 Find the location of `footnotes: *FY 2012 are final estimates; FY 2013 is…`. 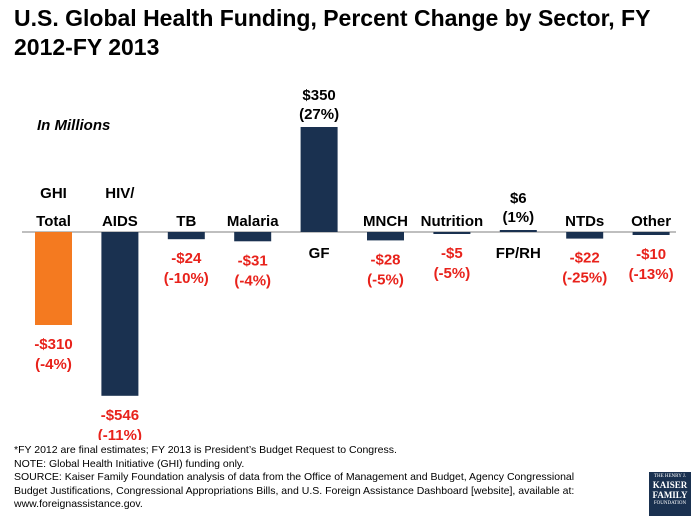

footnotes: *FY 2012 are final estimates; FY 2013 is… is located at coordinates (324, 478).